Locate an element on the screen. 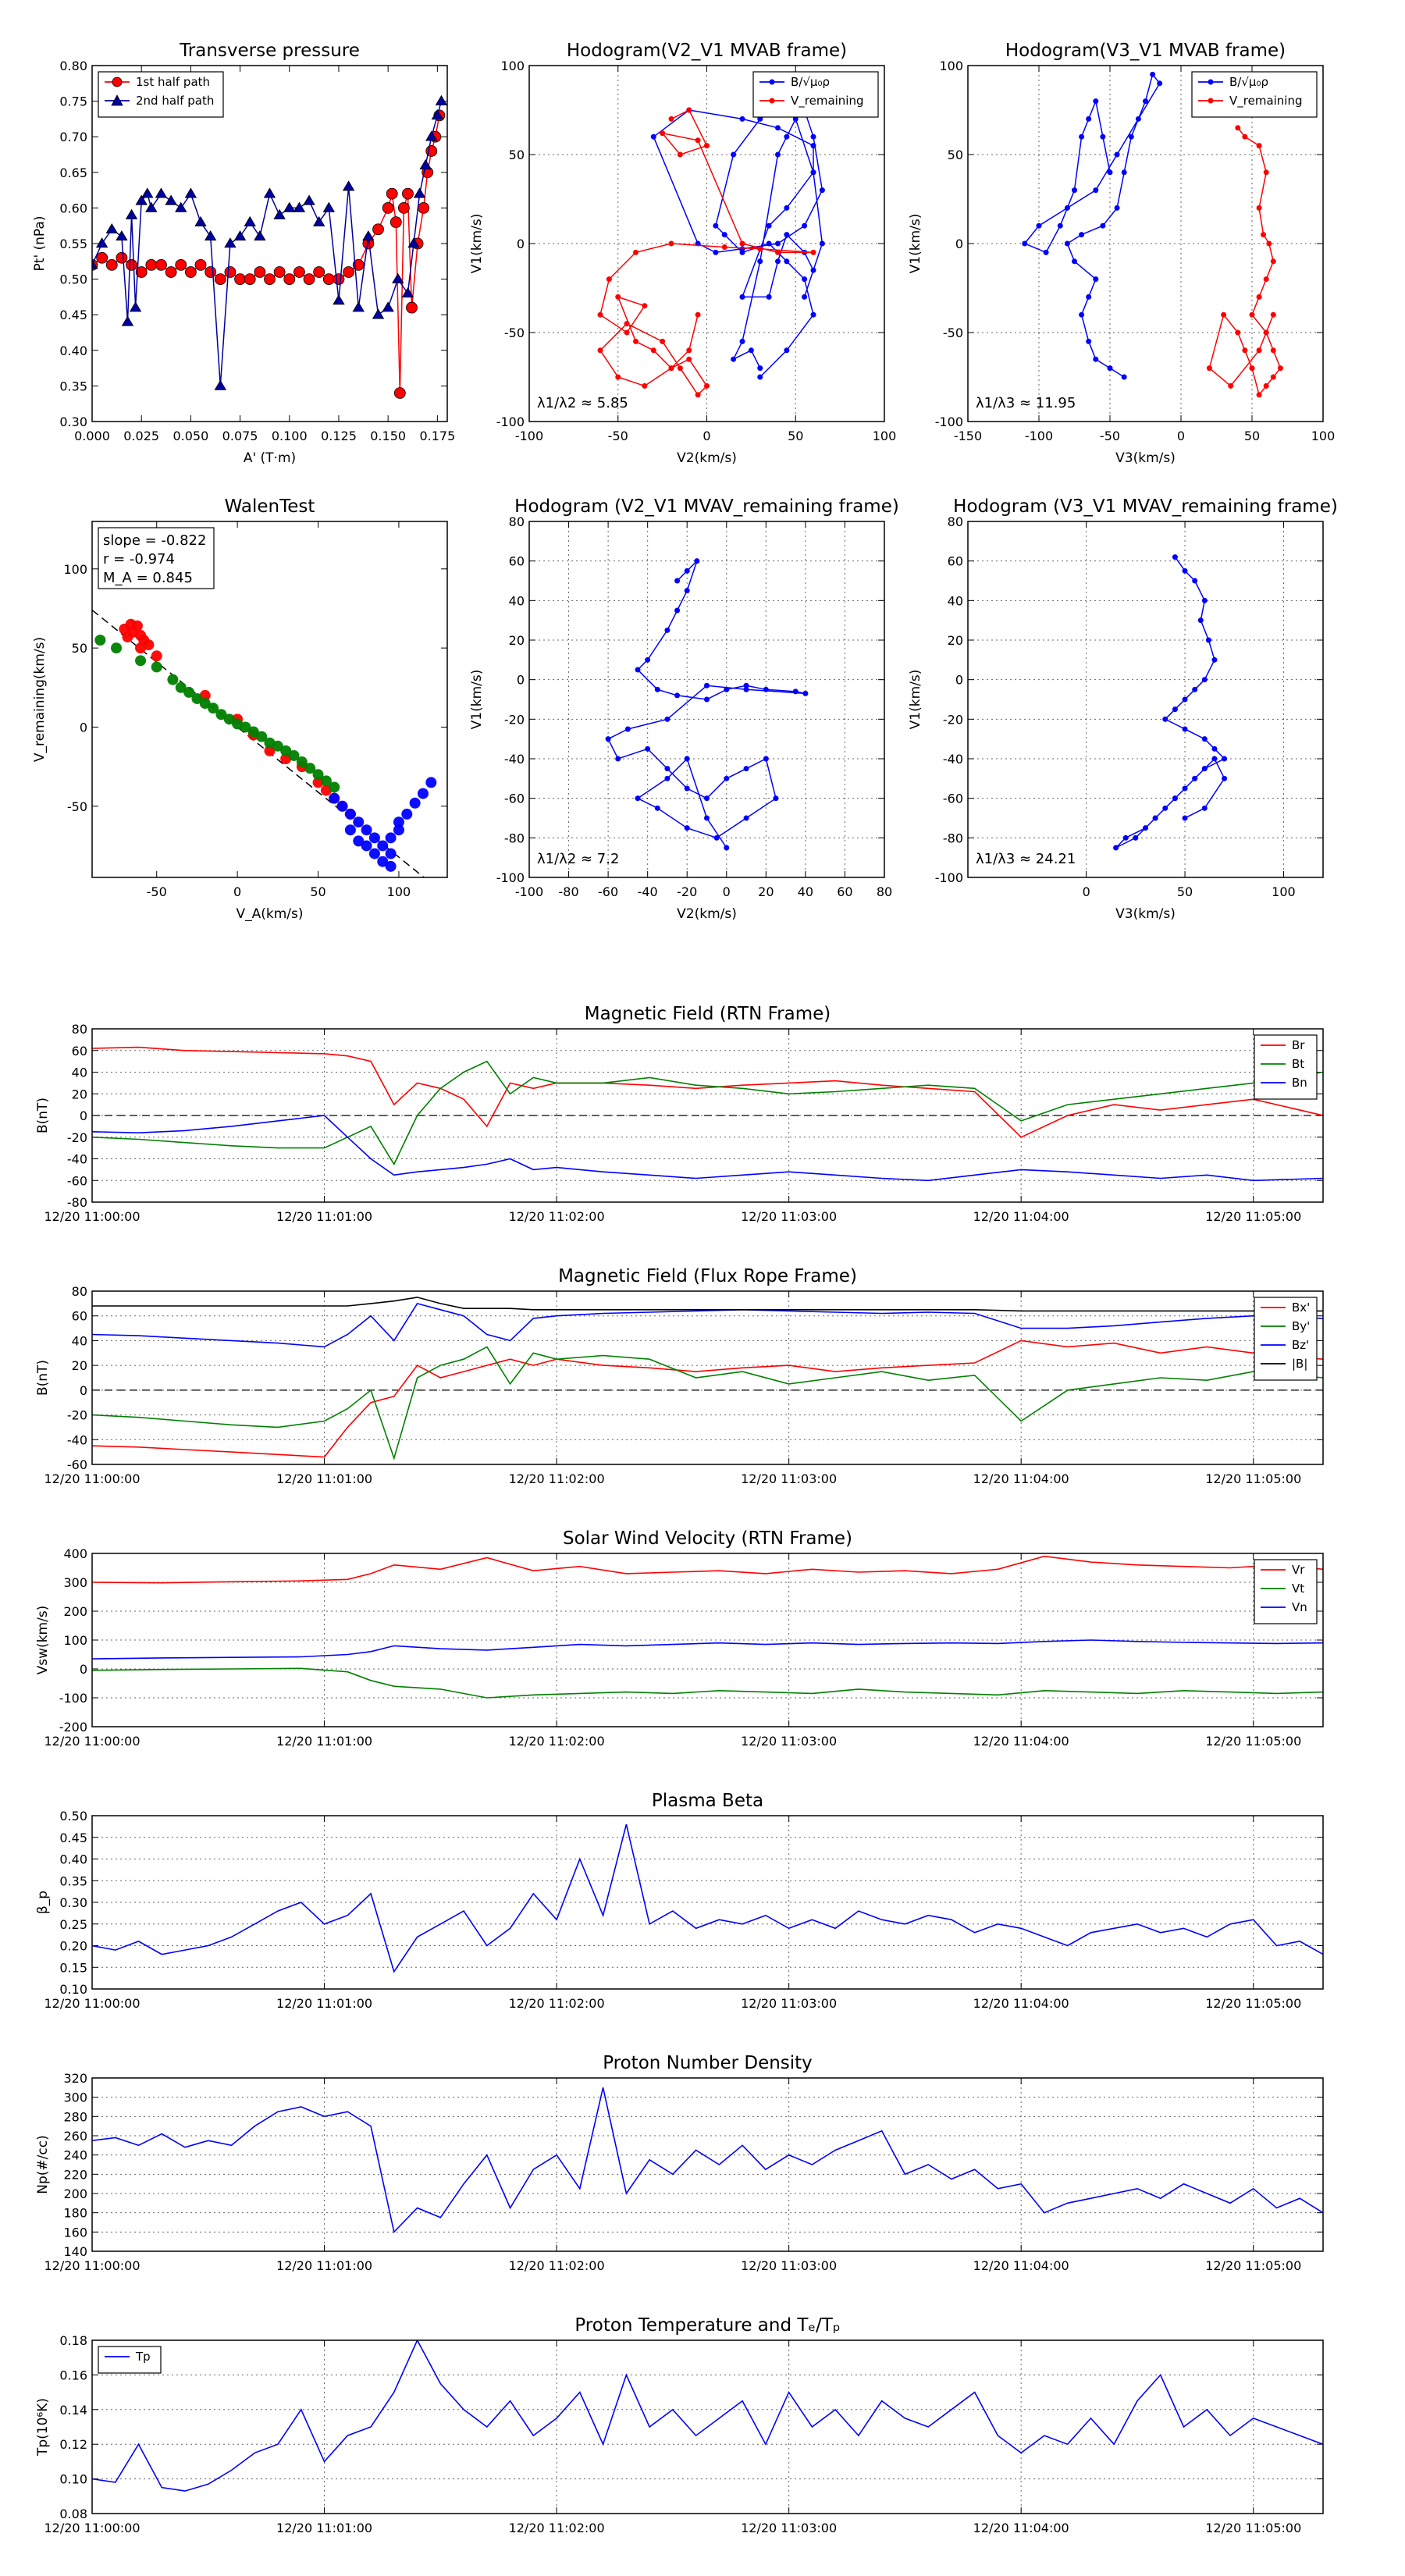 The image size is (1405, 2576). x-tick-label: 0.150 is located at coordinates (388, 436).